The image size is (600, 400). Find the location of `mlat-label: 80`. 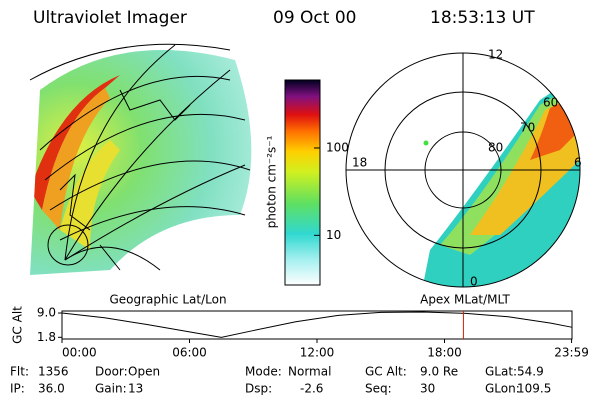

mlat-label: 80 is located at coordinates (495, 148).